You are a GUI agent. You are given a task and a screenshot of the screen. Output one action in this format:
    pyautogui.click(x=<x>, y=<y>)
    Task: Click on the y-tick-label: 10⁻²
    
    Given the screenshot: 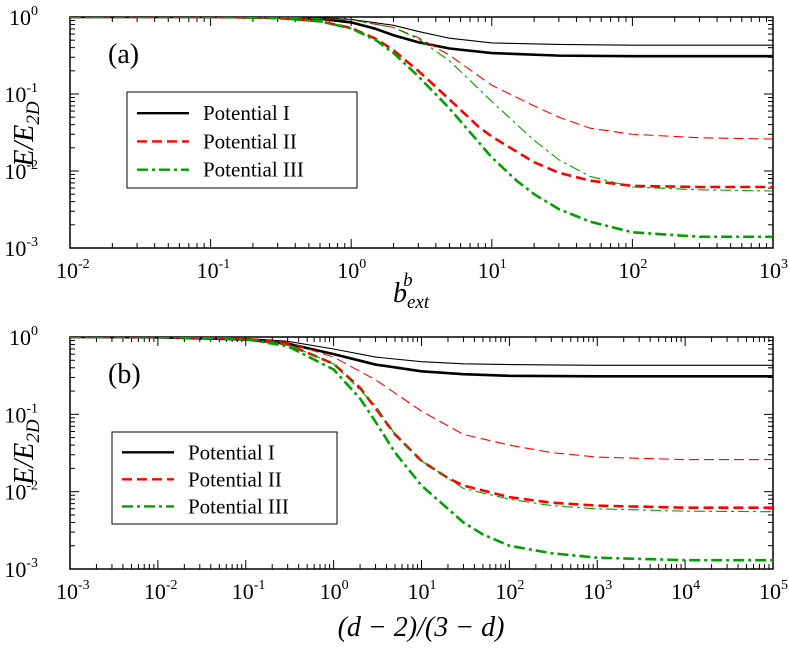 What is the action you would take?
    pyautogui.click(x=21, y=492)
    